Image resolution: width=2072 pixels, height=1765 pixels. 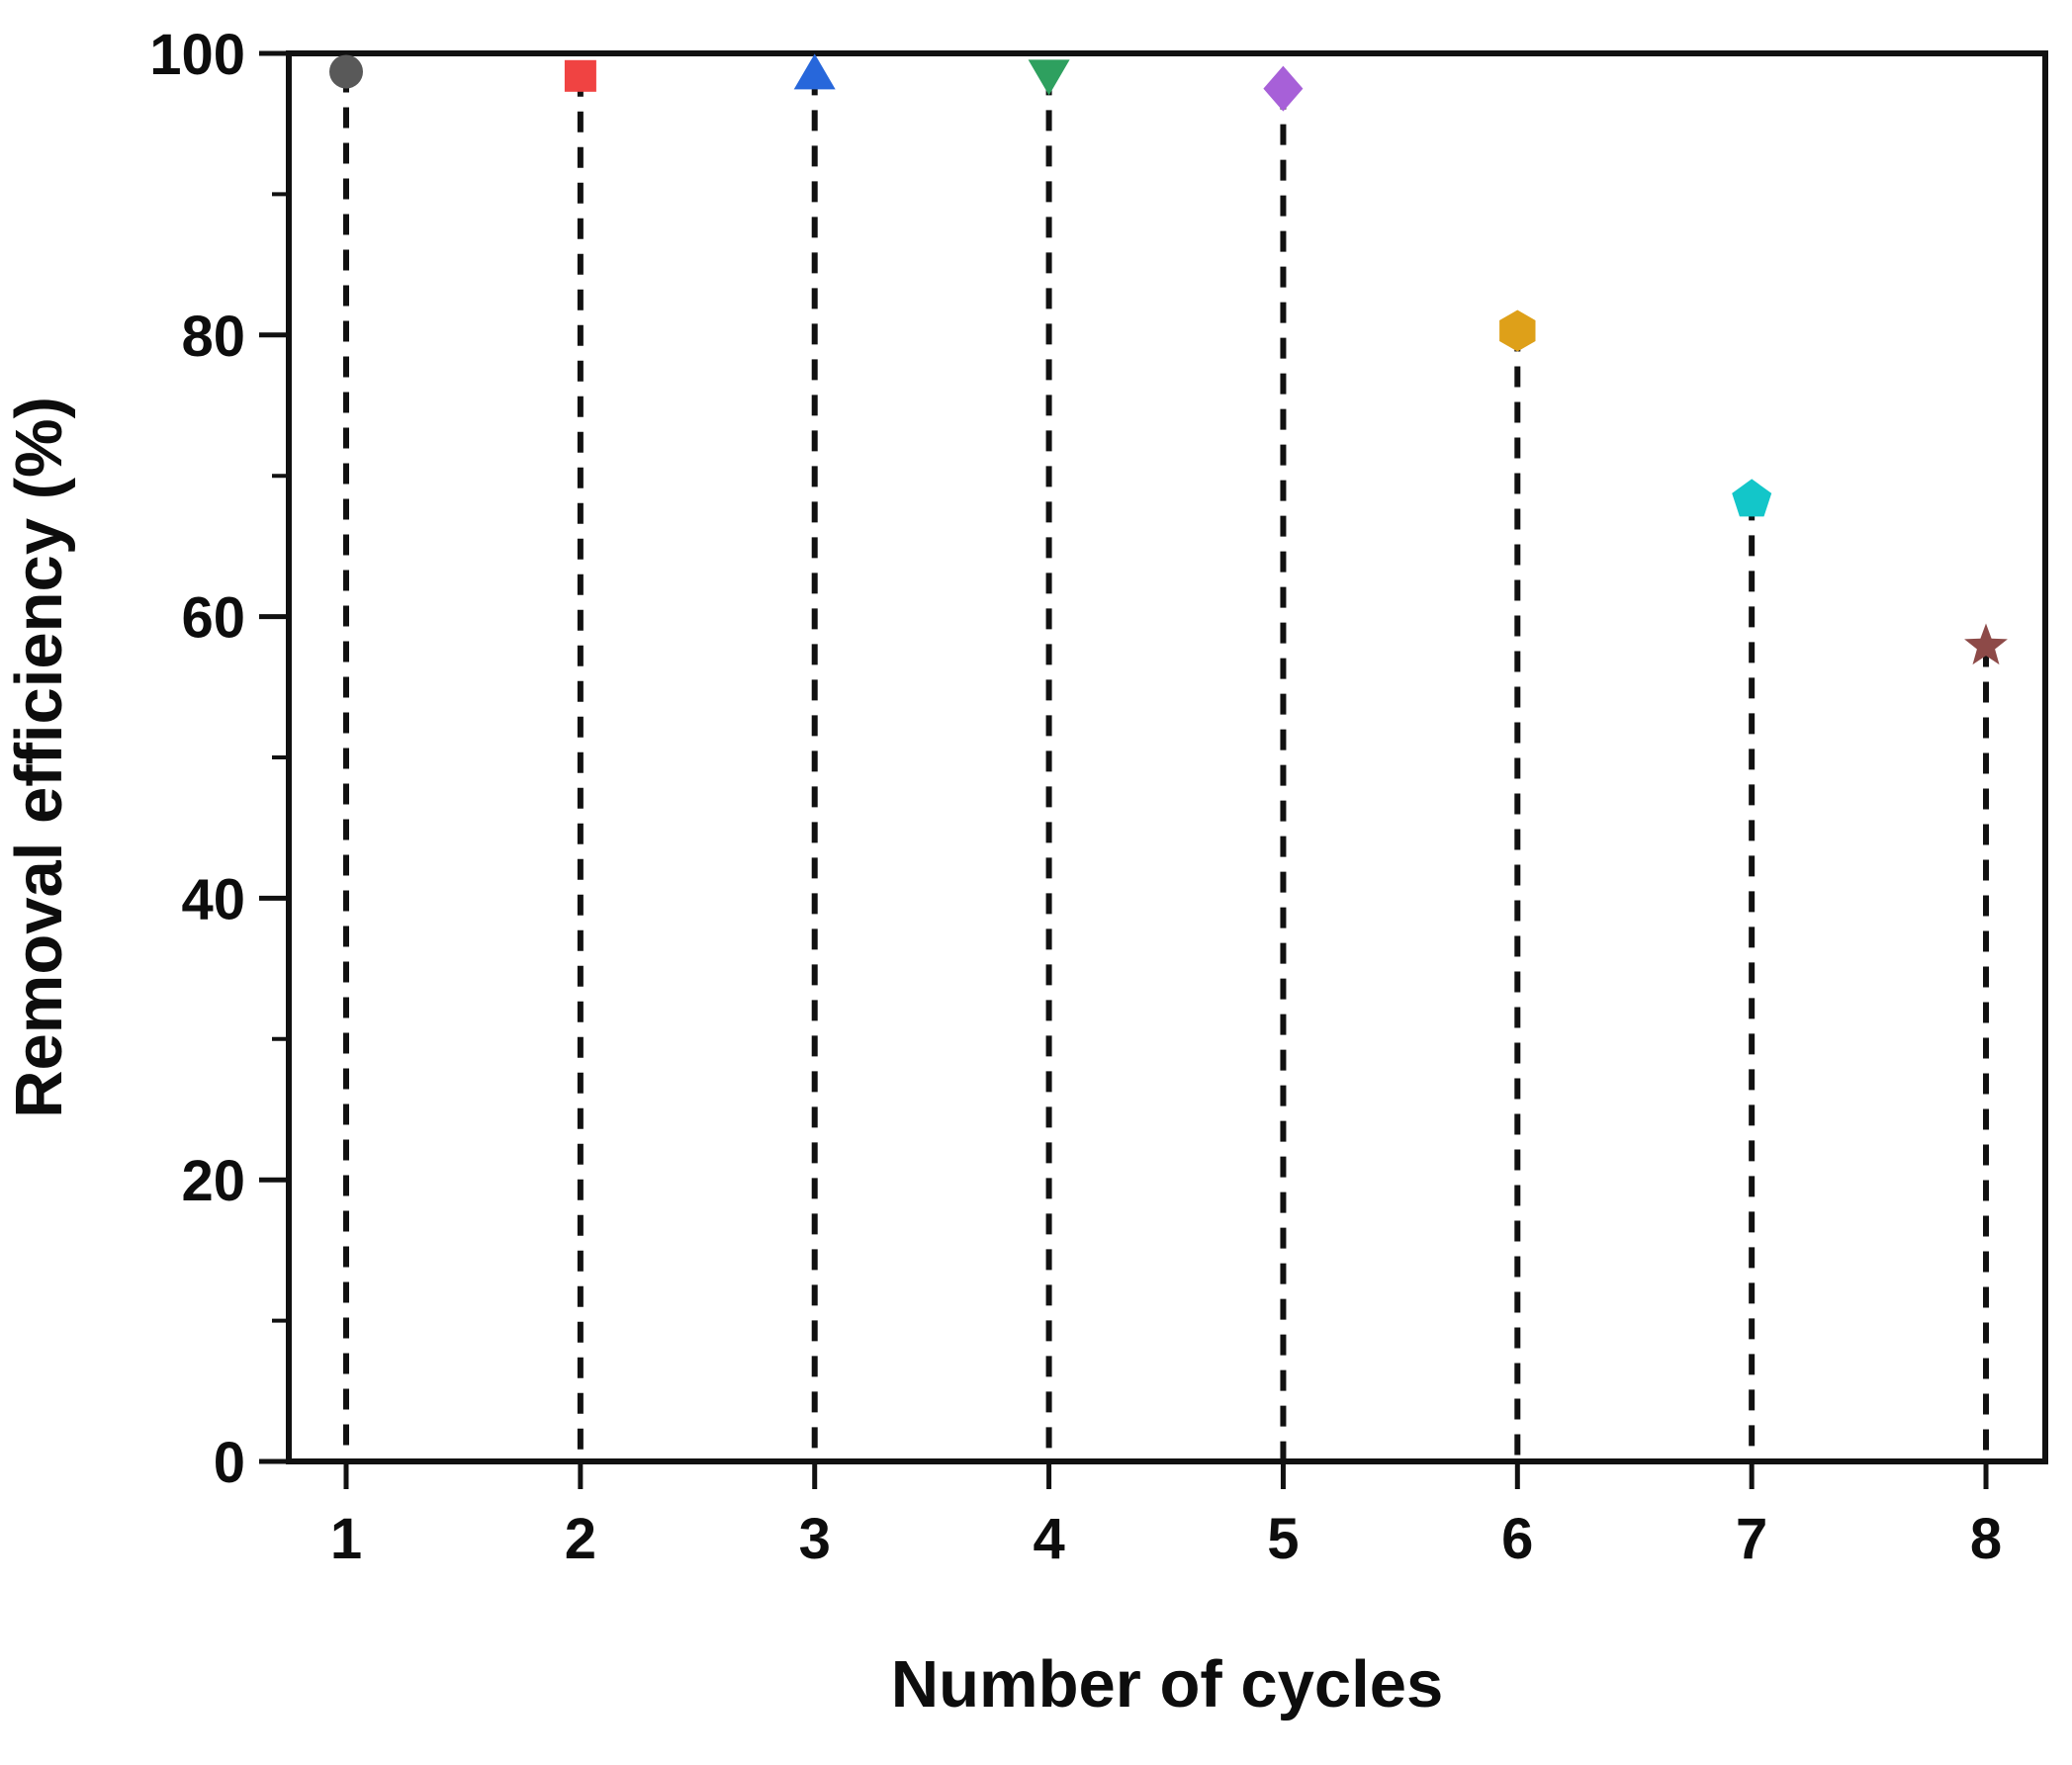 I want to click on y-tick-label: 0, so click(x=229, y=1463).